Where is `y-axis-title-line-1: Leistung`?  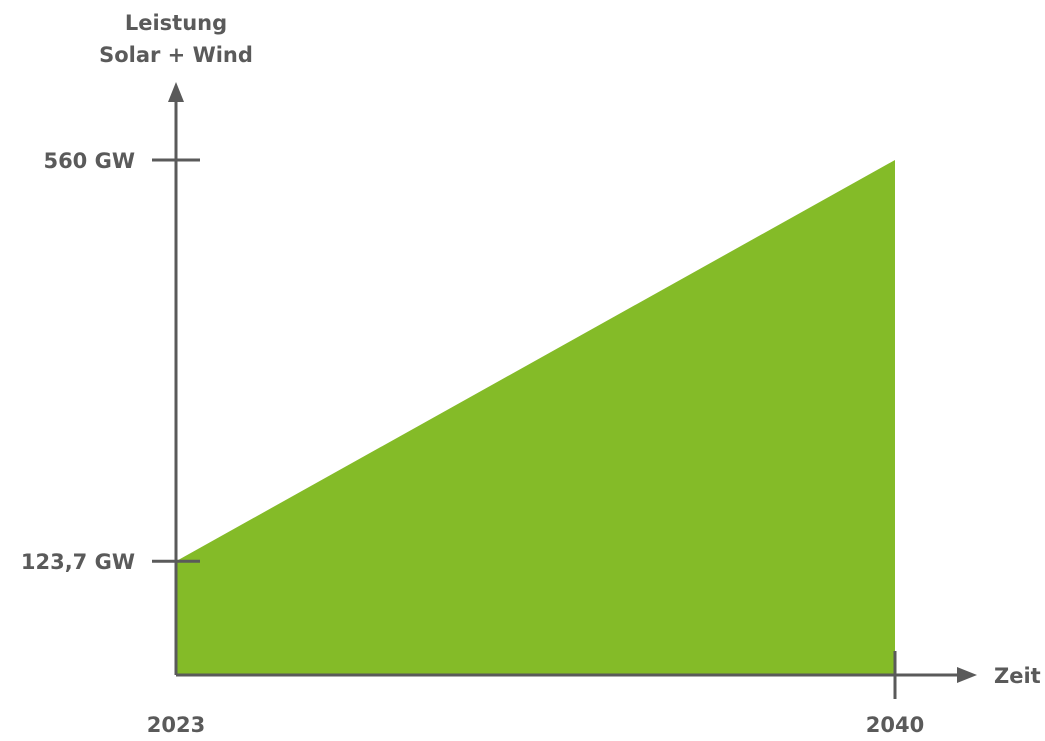 y-axis-title-line-1: Leistung is located at coordinates (176, 23).